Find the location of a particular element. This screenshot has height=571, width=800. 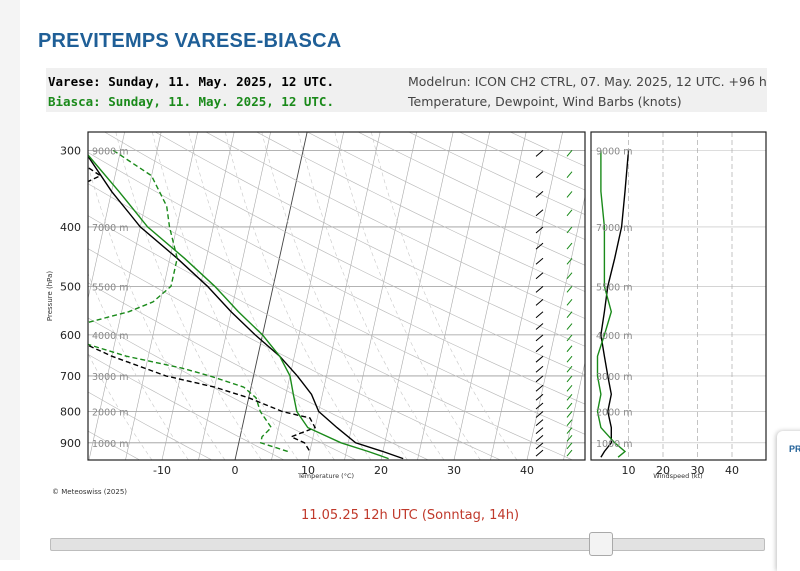

windspeed-tick-label: 10 is located at coordinates (629, 470).